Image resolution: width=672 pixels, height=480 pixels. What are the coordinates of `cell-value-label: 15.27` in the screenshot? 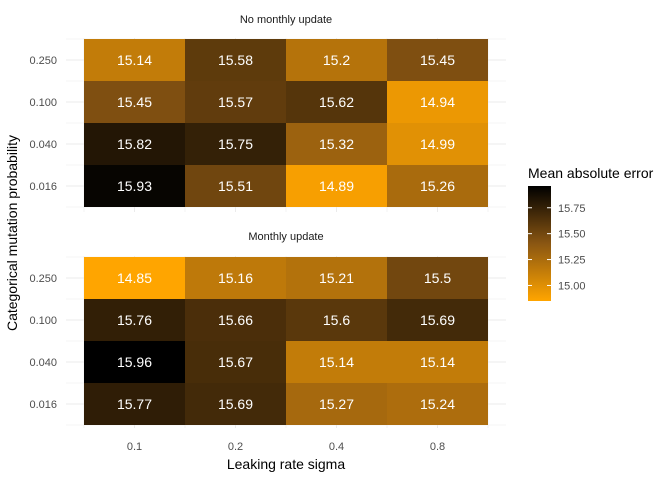 It's located at (336, 404).